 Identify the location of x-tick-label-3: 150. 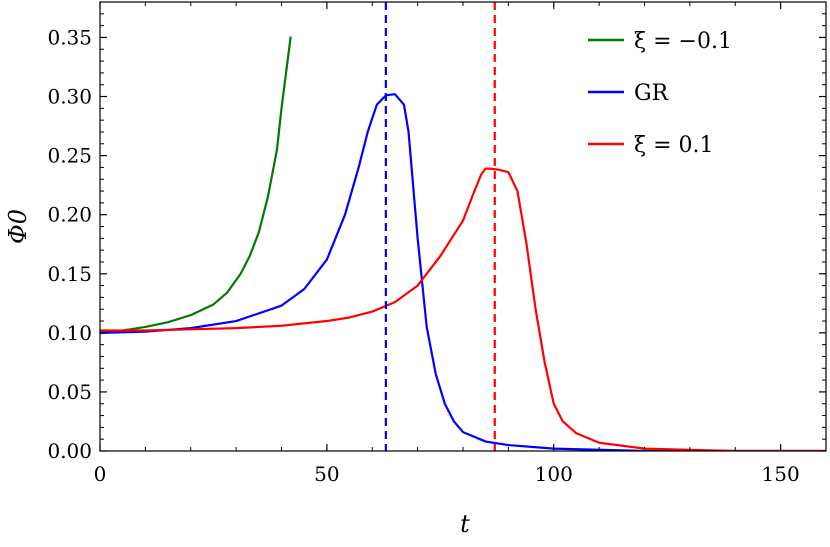
(781, 474).